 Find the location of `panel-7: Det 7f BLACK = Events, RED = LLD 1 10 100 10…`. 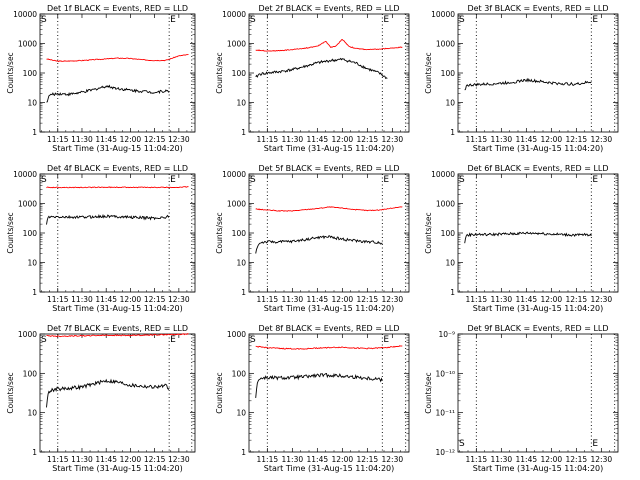

panel-7: Det 7f BLACK = Events, RED = LLD 1 10 100 10… is located at coordinates (101, 398).